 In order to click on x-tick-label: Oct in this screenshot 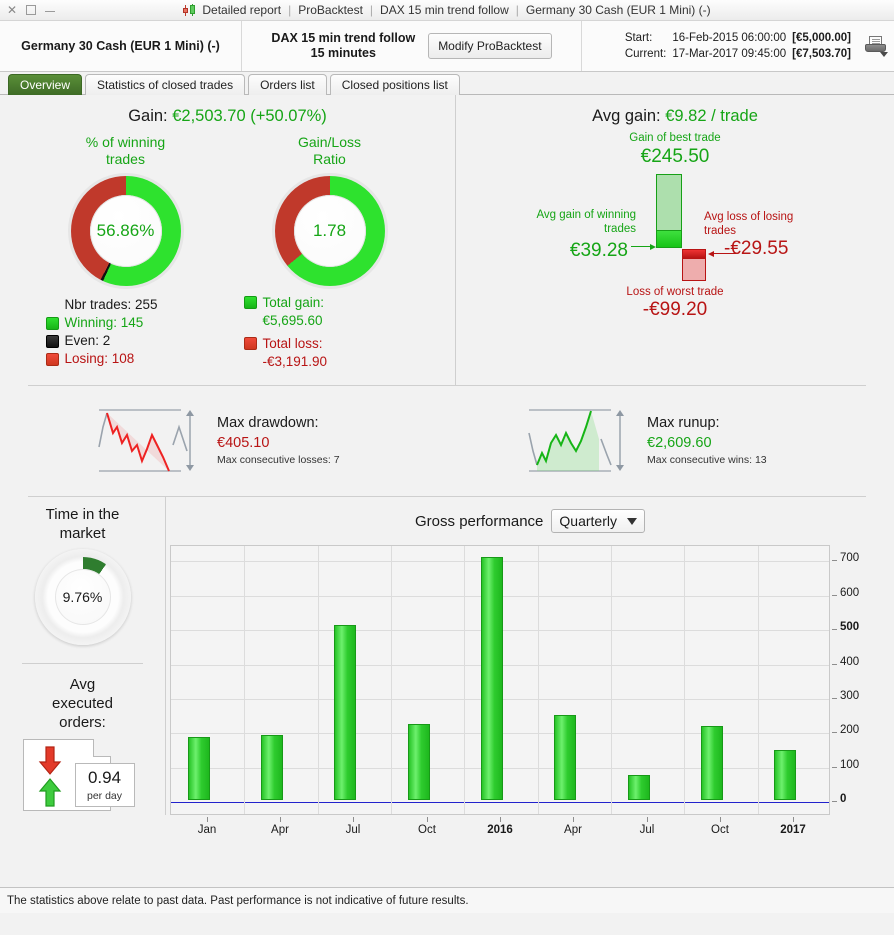, I will do `click(720, 830)`.